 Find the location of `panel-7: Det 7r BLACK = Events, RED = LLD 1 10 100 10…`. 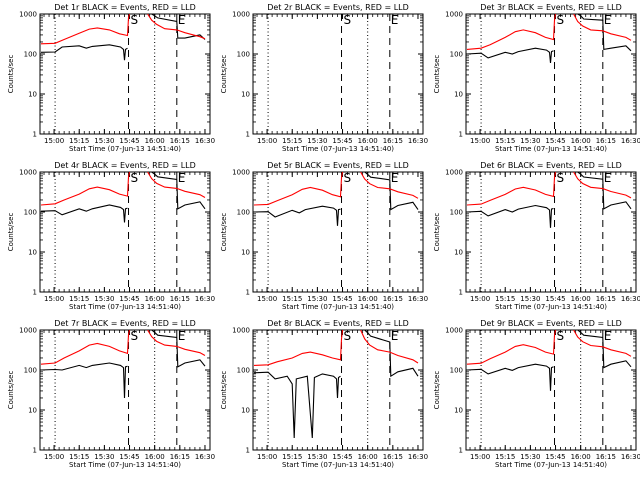

panel-7: Det 7r BLACK = Events, RED = LLD 1 10 100 10… is located at coordinates (111, 394).